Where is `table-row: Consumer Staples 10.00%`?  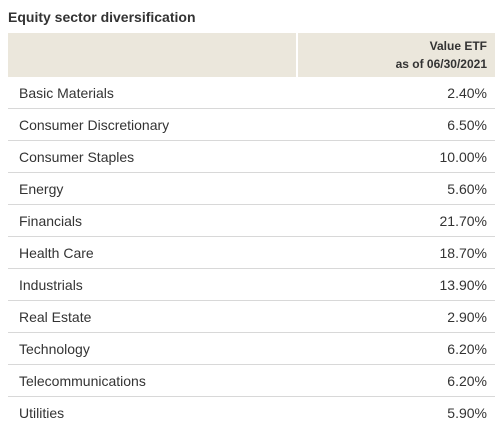
table-row: Consumer Staples 10.00% is located at coordinates (251, 156).